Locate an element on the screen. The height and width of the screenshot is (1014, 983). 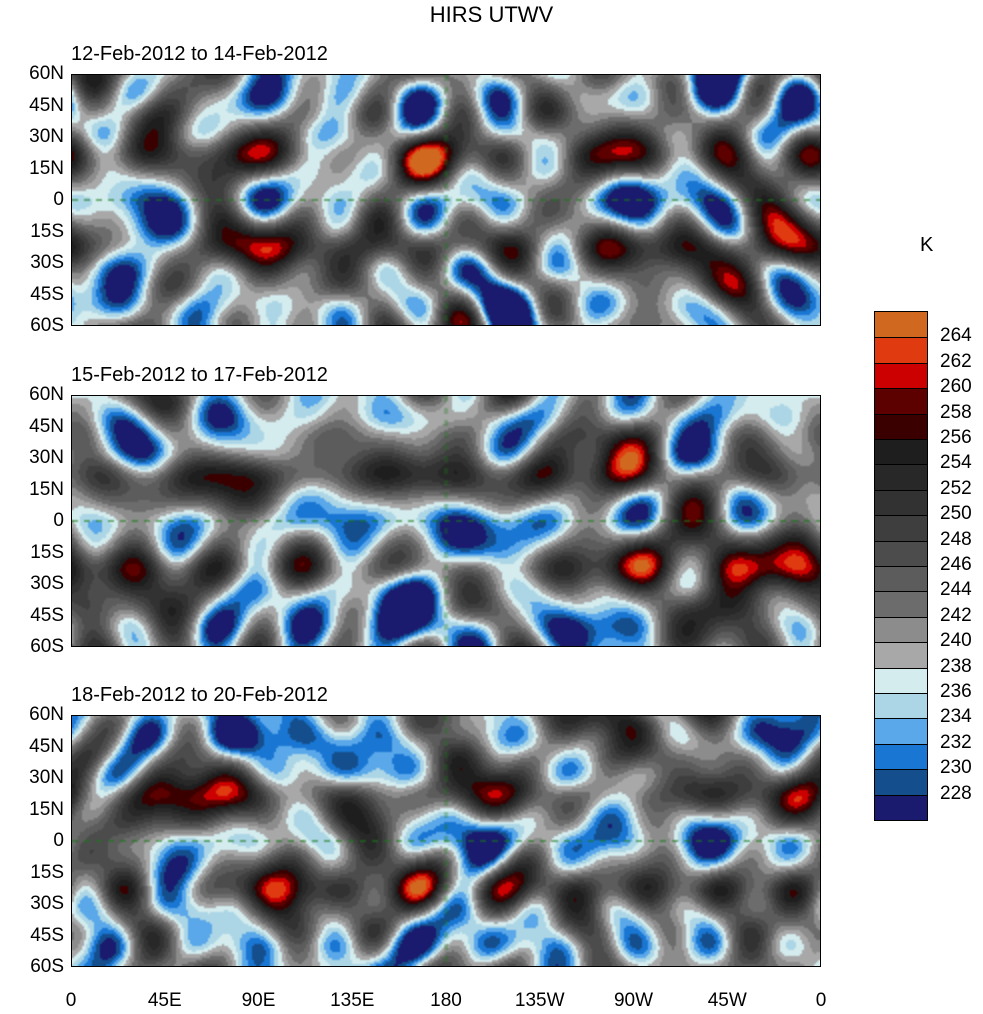
panel-2-title: 15-Feb-2012 to 17-Feb-2012 is located at coordinates (199, 375).